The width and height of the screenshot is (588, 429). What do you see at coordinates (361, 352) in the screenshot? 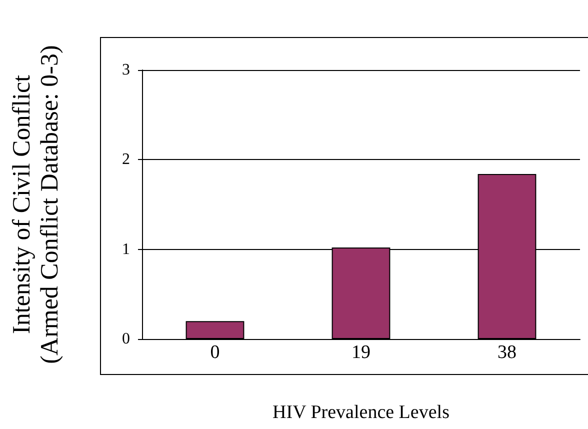
I see `x-tick-label: 19` at bounding box center [361, 352].